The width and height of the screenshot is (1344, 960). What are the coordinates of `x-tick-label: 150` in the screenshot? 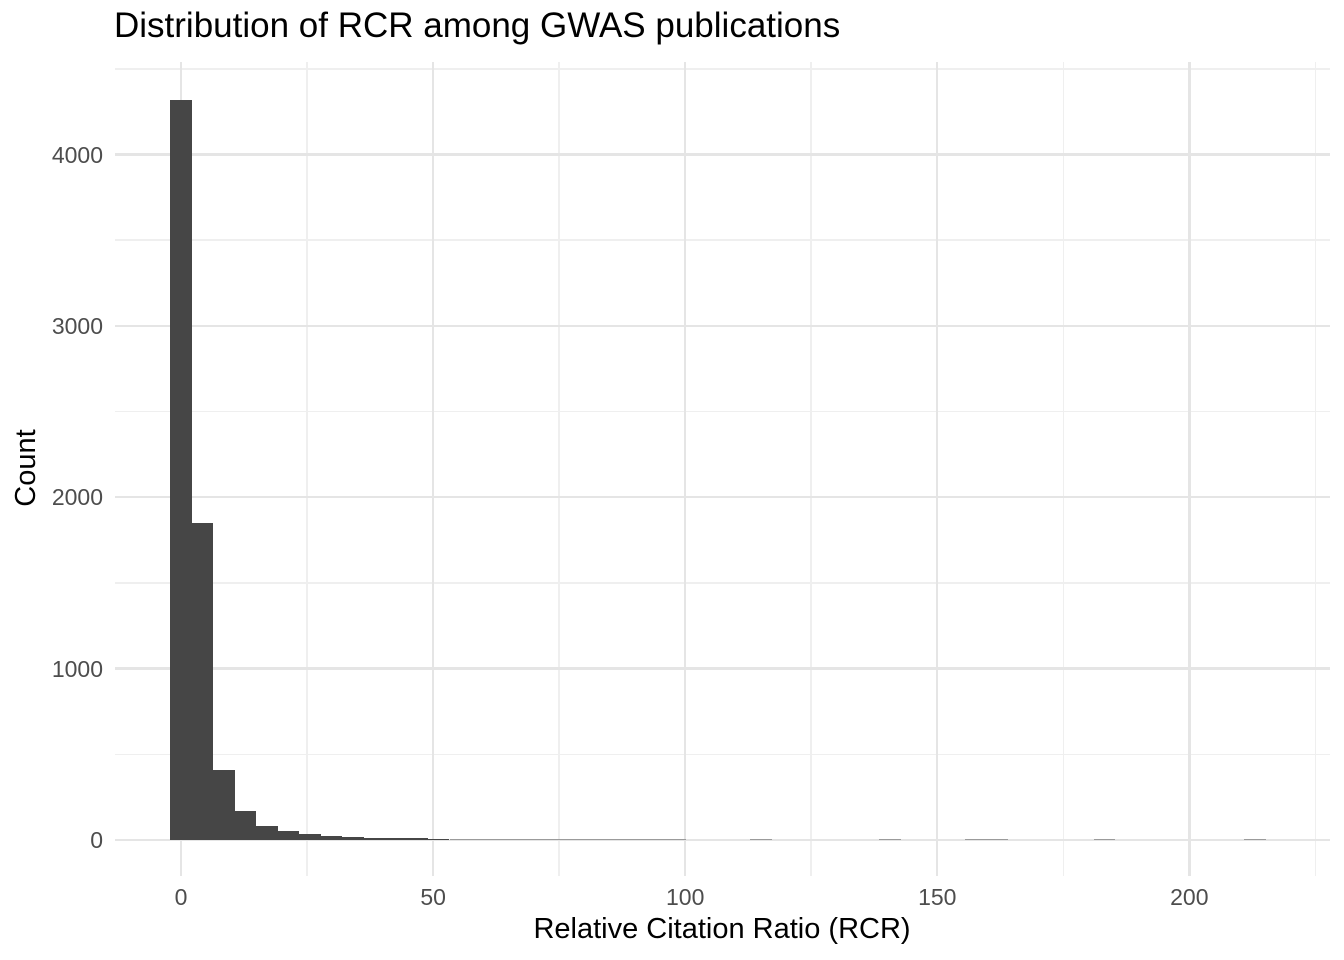 It's located at (937, 897).